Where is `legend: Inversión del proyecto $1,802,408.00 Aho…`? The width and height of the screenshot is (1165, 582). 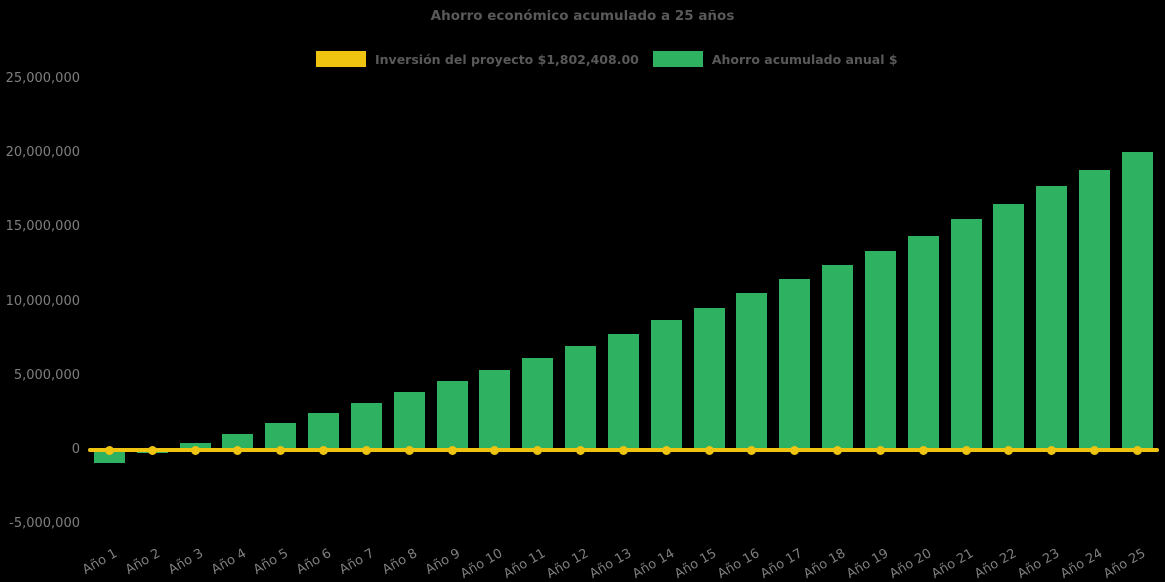
legend: Inversión del proyecto $1,802,408.00 Aho… is located at coordinates (607, 59).